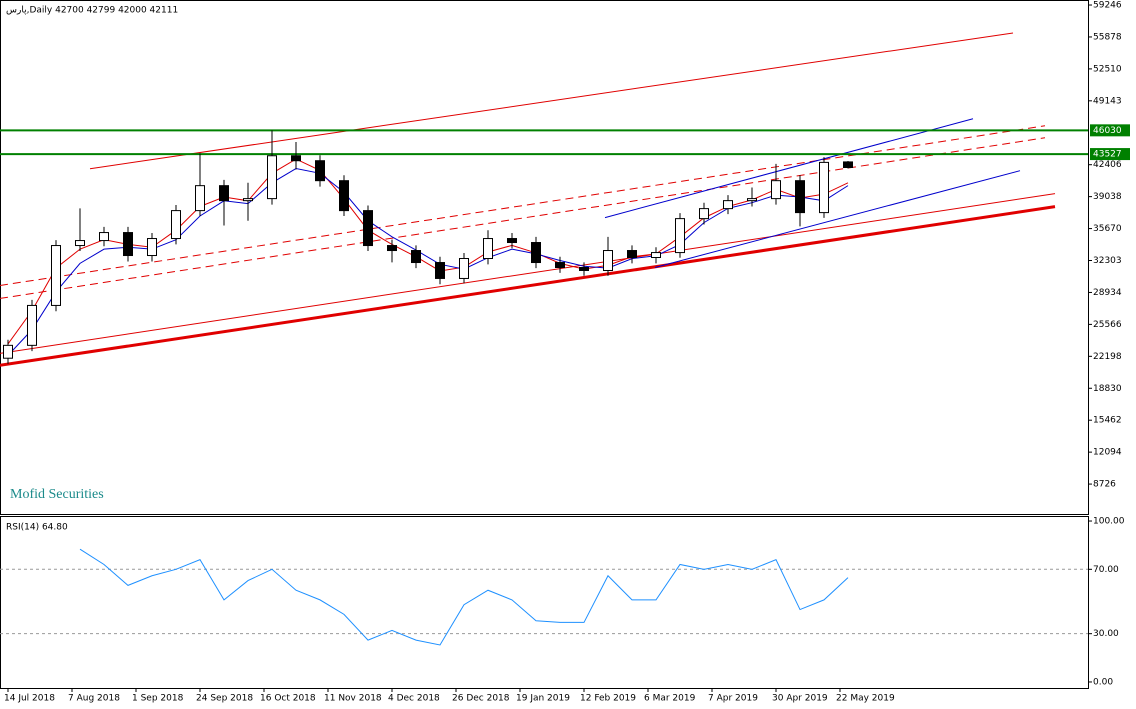  What do you see at coordinates (1107, 261) in the screenshot?
I see `y-tick-label: 32303` at bounding box center [1107, 261].